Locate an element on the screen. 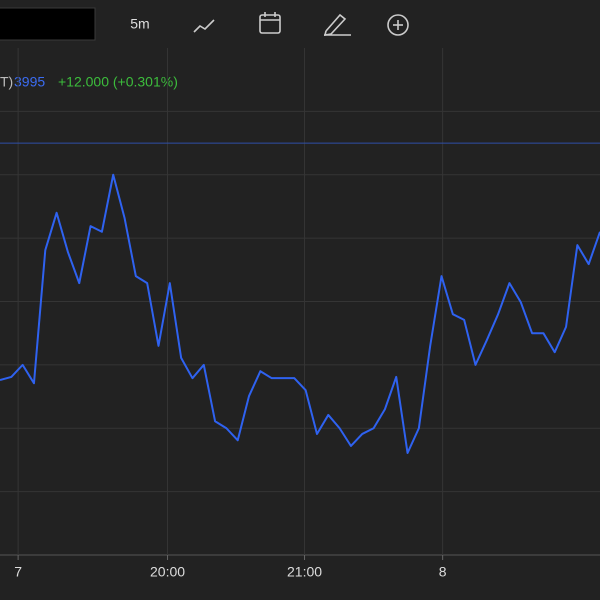  x-tick-label: 20:00 is located at coordinates (167, 572).